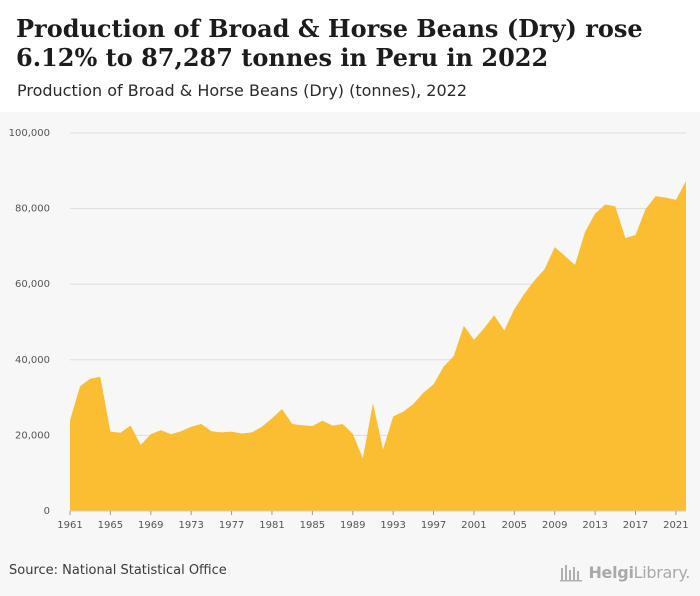 The image size is (700, 596). Describe the element at coordinates (29, 133) in the screenshot. I see `y-tick-label: 100,000` at that location.